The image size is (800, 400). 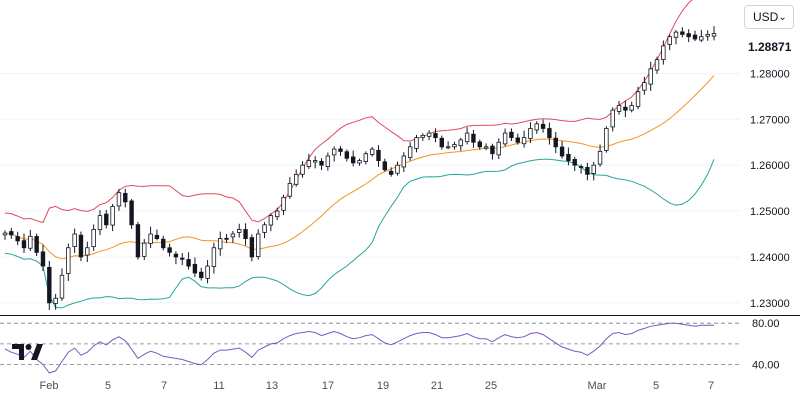 I want to click on rsi-tick-label: 80.00, so click(x=766, y=324).